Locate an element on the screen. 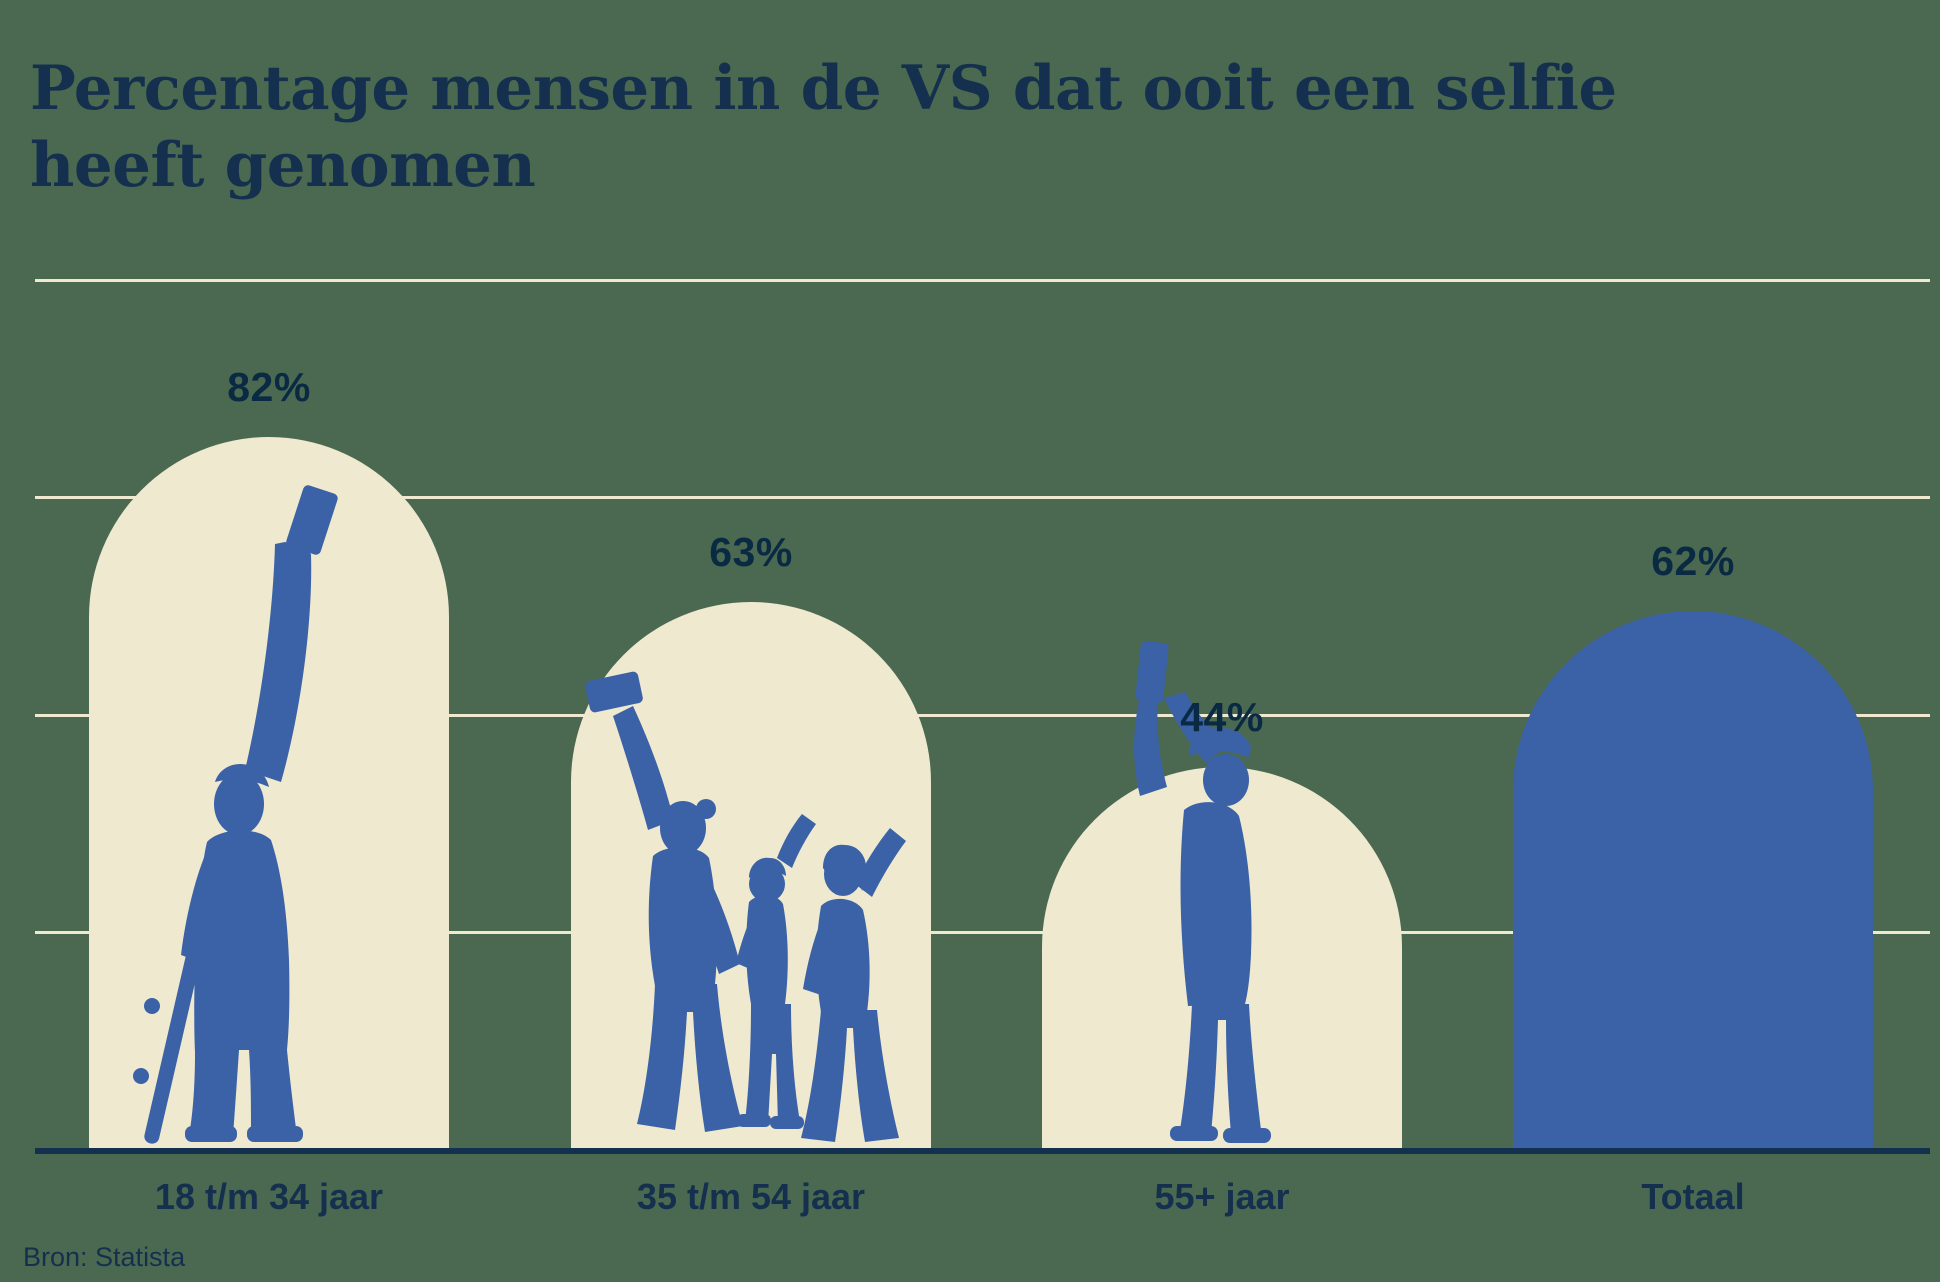 The width and height of the screenshot is (1940, 1282). source-note: Bron: Statista is located at coordinates (104, 1257).